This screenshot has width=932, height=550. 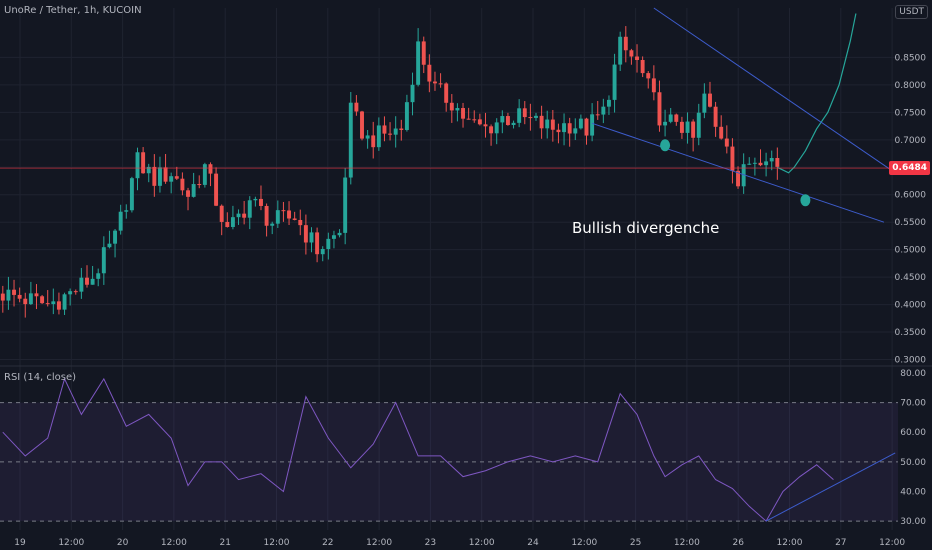 I want to click on time-tick-label: 26, so click(x=738, y=543).